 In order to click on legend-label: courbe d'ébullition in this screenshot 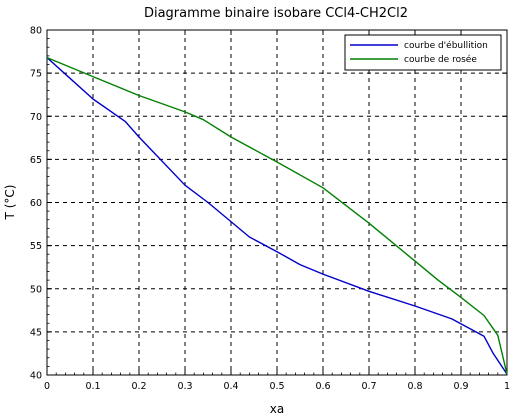, I will do `click(446, 45)`.